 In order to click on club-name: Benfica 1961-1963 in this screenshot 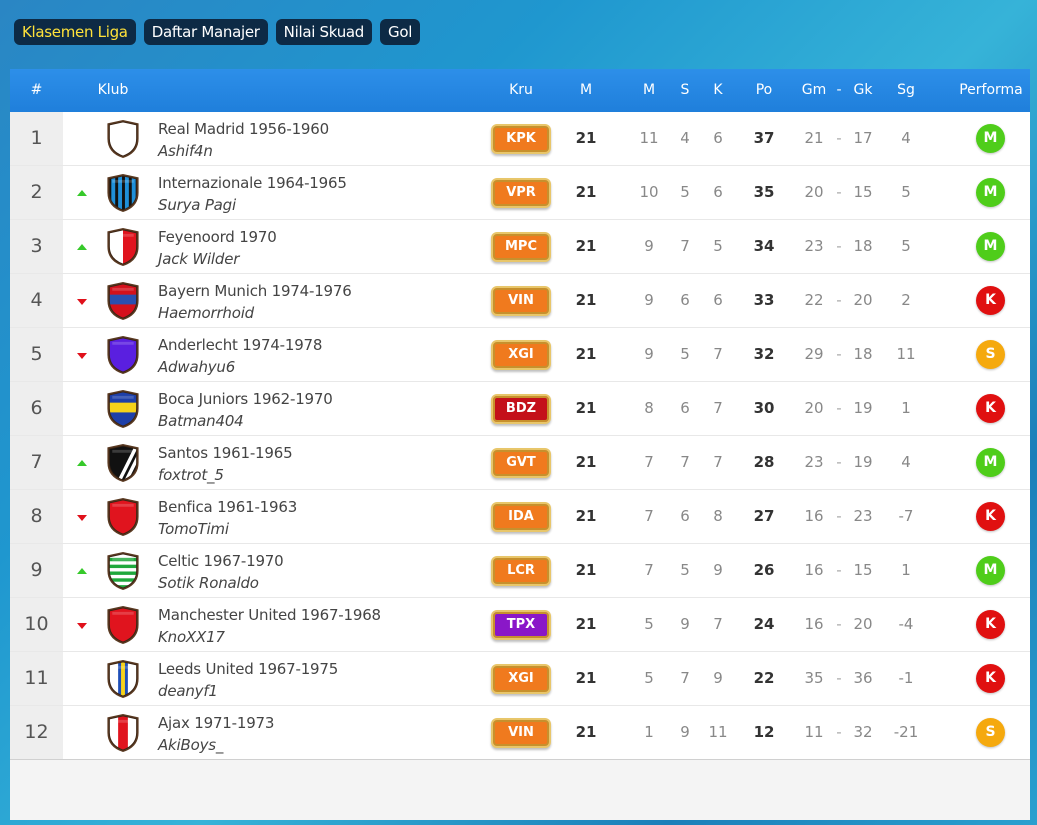, I will do `click(228, 507)`.